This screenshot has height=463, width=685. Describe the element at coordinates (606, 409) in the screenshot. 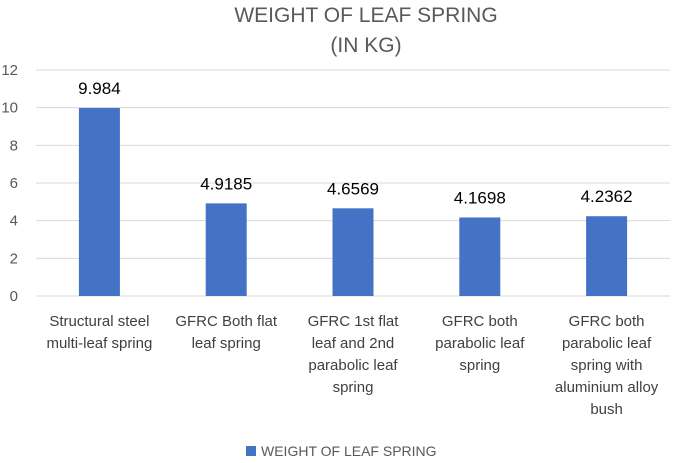

I see `x-category-label: bush` at that location.